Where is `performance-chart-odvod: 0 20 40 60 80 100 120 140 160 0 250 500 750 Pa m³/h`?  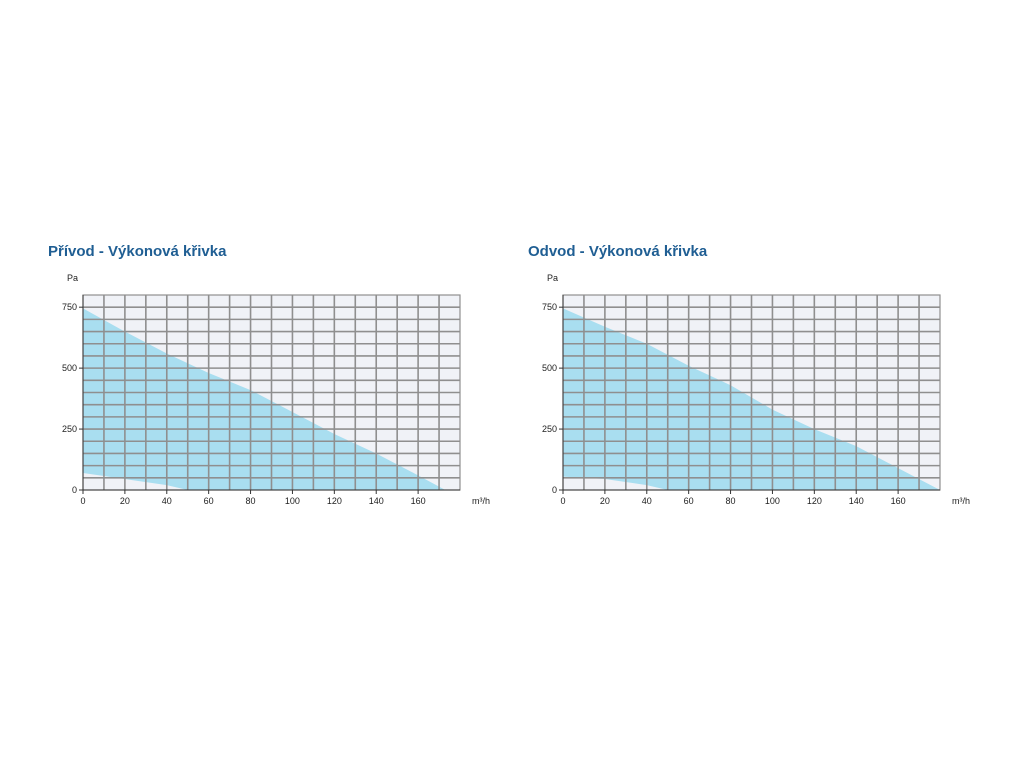
performance-chart-odvod: 0 20 40 60 80 100 120 140 160 0 250 500 750 Pa m³/h is located at coordinates (756, 389).